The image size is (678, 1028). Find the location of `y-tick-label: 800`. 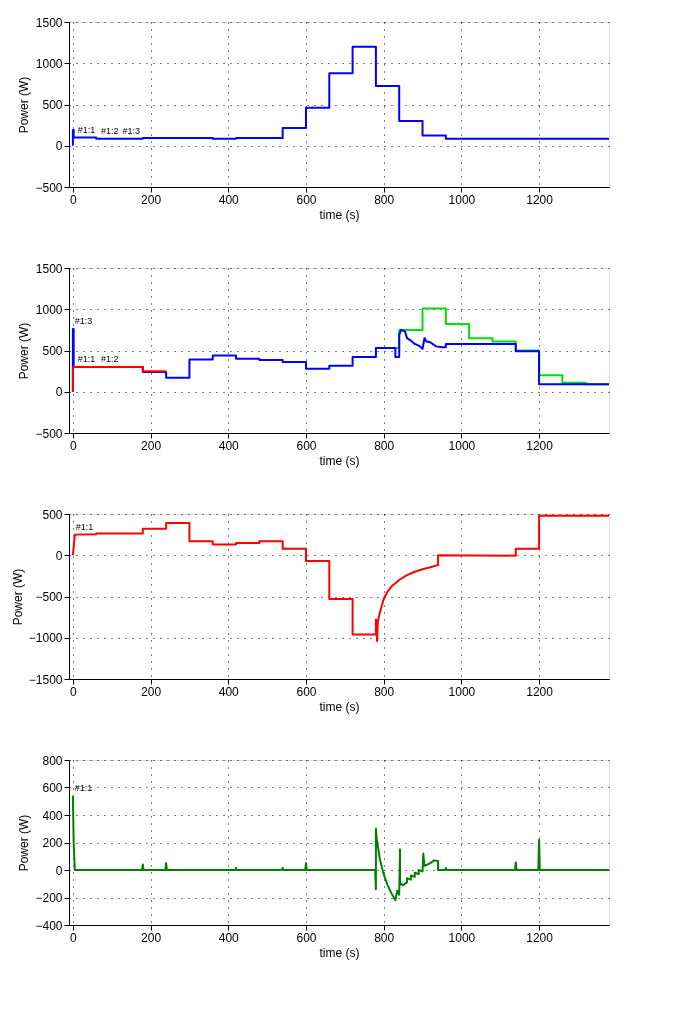

y-tick-label: 800 is located at coordinates (52, 760).